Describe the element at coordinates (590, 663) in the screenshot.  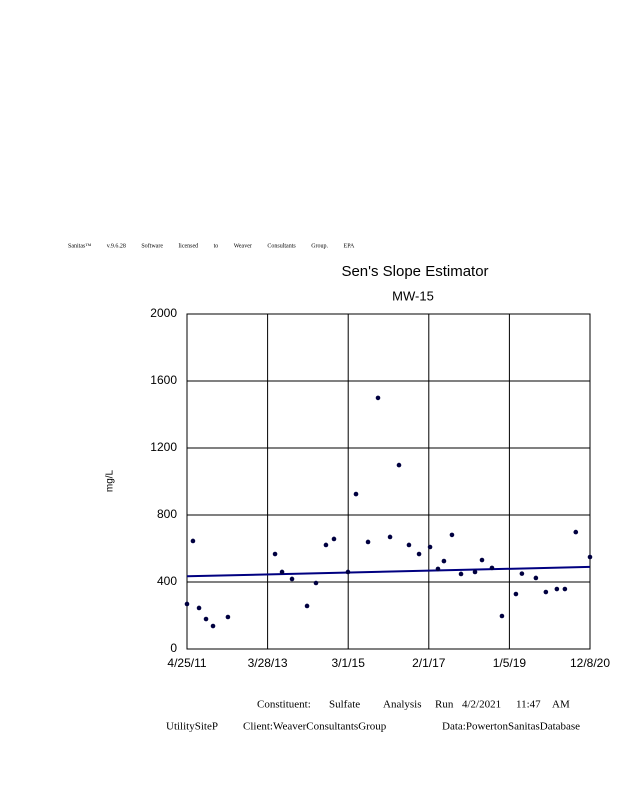
I see `x-tick-label: 12/8/20` at that location.